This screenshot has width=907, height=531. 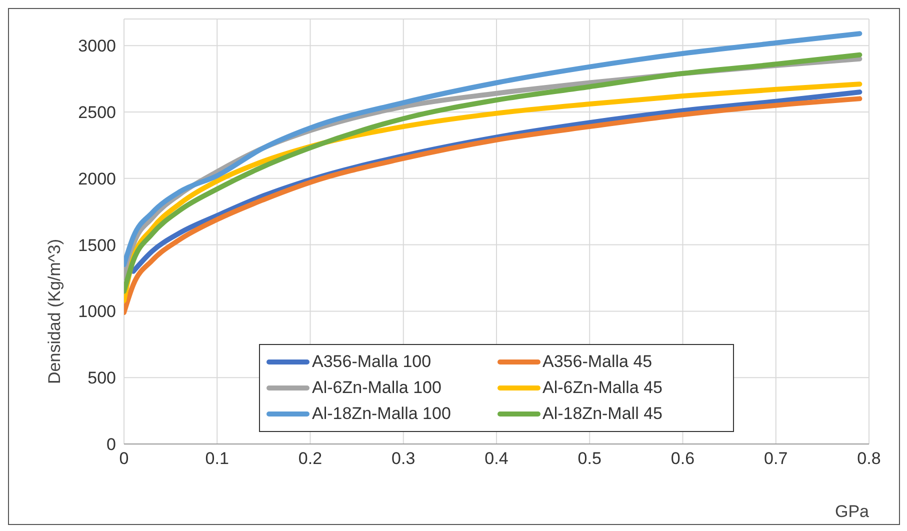 I want to click on y-tick-label: 2000, so click(x=97, y=178).